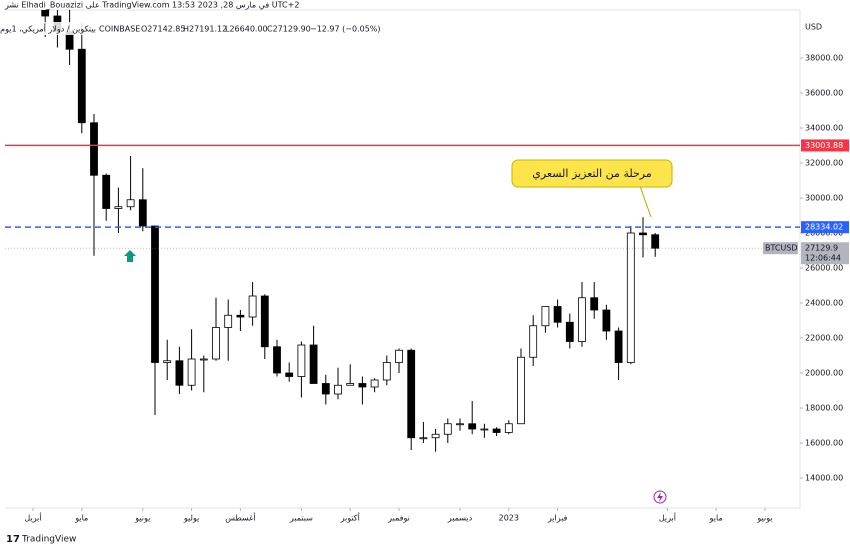 The width and height of the screenshot is (850, 551). What do you see at coordinates (824, 408) in the screenshot?
I see `y-tick-label: 18000.00` at bounding box center [824, 408].